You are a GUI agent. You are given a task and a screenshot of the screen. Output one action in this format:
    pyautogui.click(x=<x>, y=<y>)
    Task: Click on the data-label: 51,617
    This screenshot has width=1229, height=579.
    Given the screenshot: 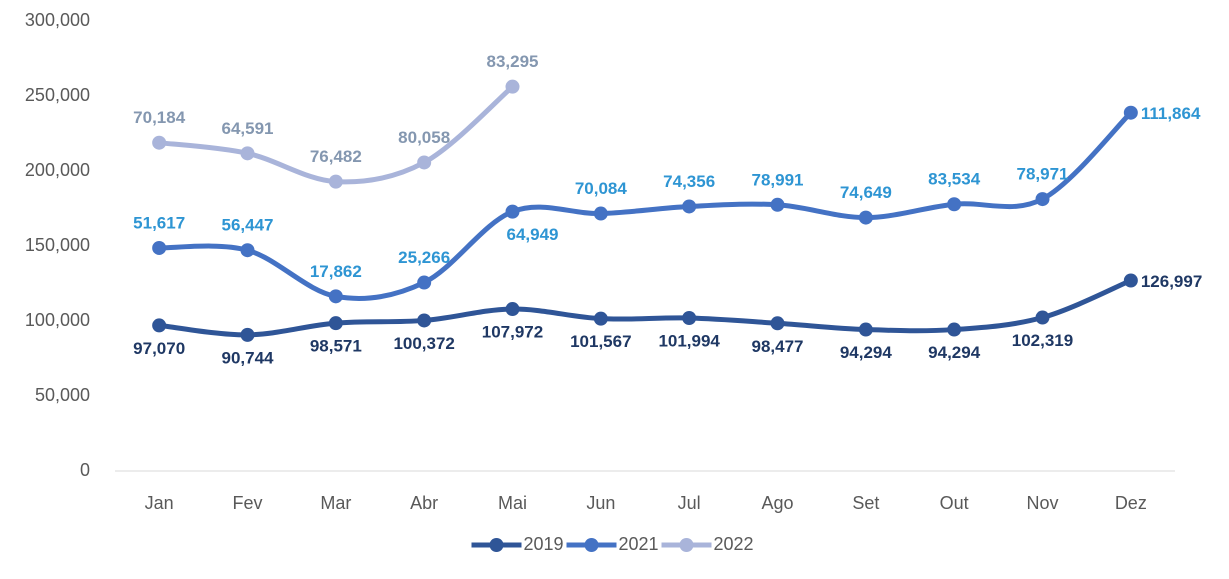 What is the action you would take?
    pyautogui.click(x=159, y=222)
    